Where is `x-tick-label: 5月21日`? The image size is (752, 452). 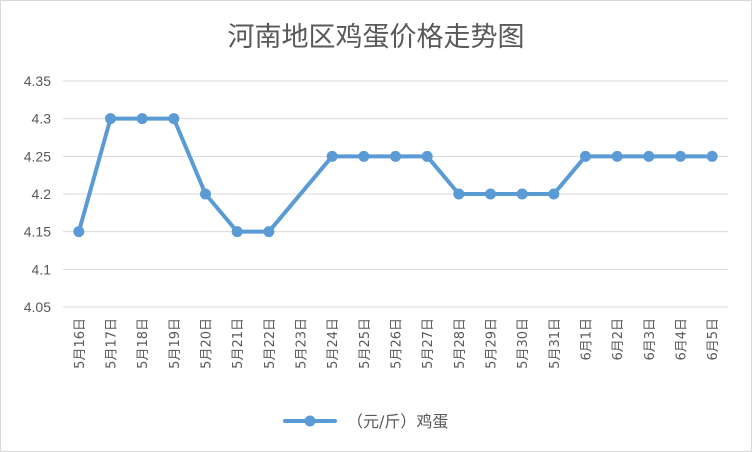
x-tick-label: 5月21日 is located at coordinates (238, 343).